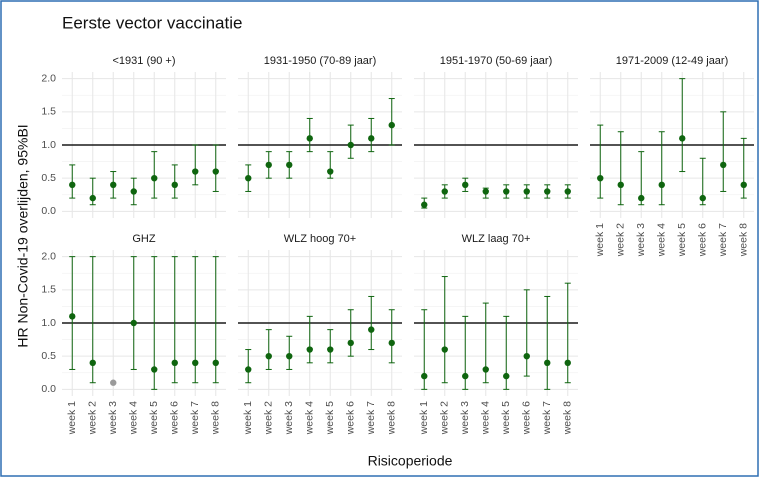  Describe the element at coordinates (320, 239) in the screenshot. I see `strip-title: WLZ hoog 70+` at that location.